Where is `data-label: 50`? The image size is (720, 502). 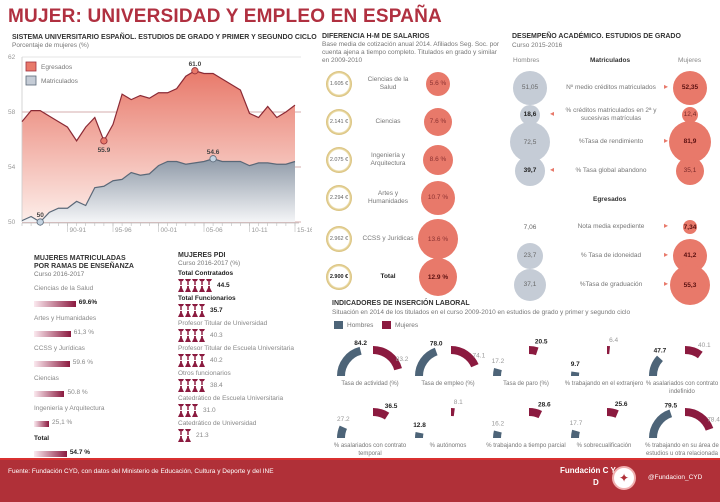 data-label: 50 is located at coordinates (41, 215).